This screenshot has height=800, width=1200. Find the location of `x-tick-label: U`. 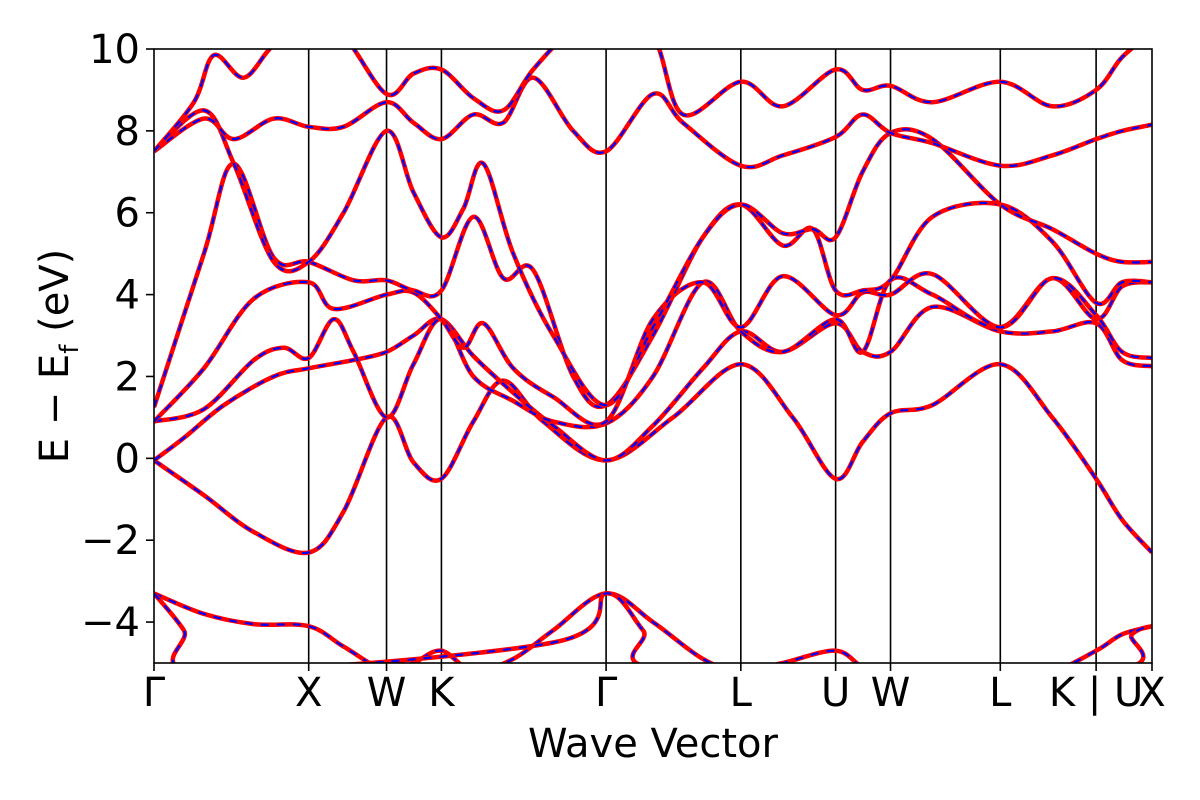

x-tick-label: U is located at coordinates (835, 693).